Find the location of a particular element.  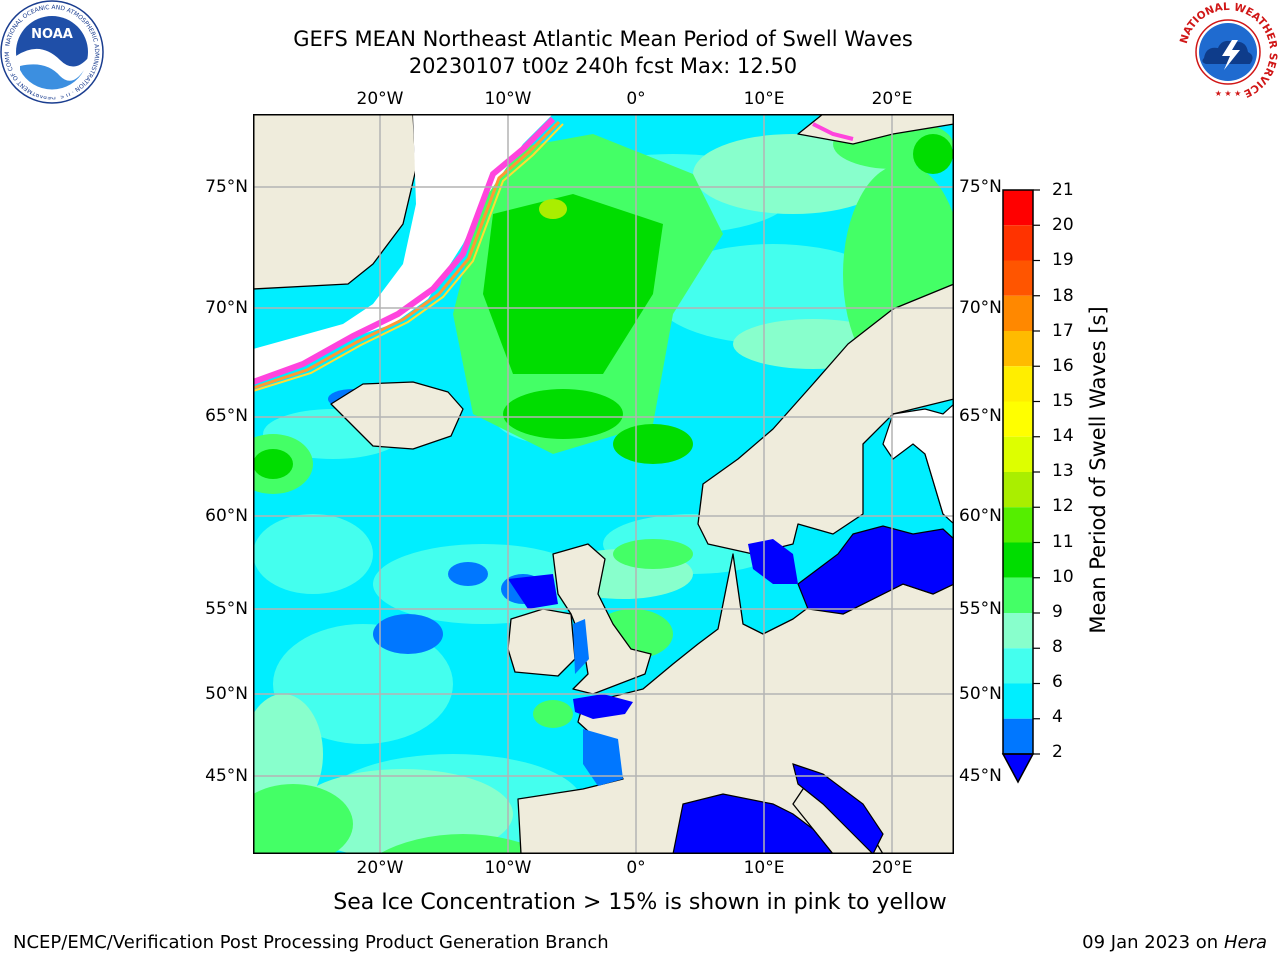

lat-label-right-60n: 60°N is located at coordinates (980, 516).